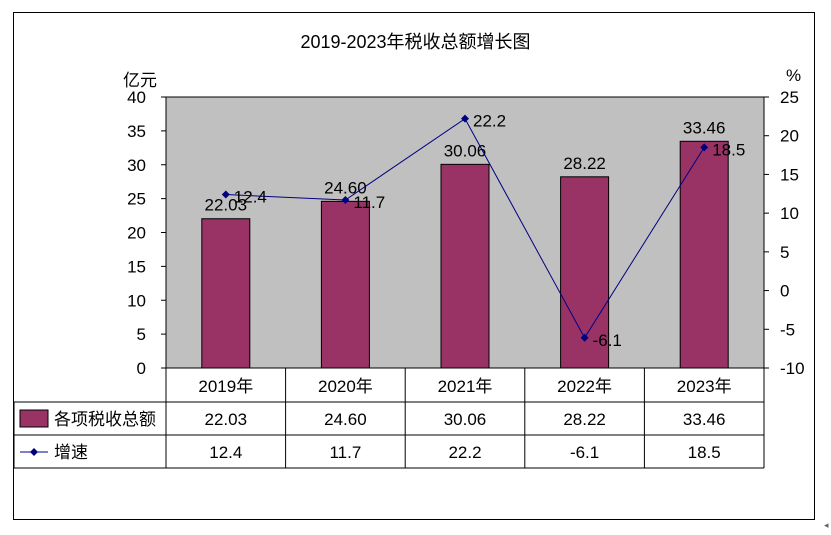 The image size is (831, 535). I want to click on left-axis-tick-label: 5, so click(141, 334).